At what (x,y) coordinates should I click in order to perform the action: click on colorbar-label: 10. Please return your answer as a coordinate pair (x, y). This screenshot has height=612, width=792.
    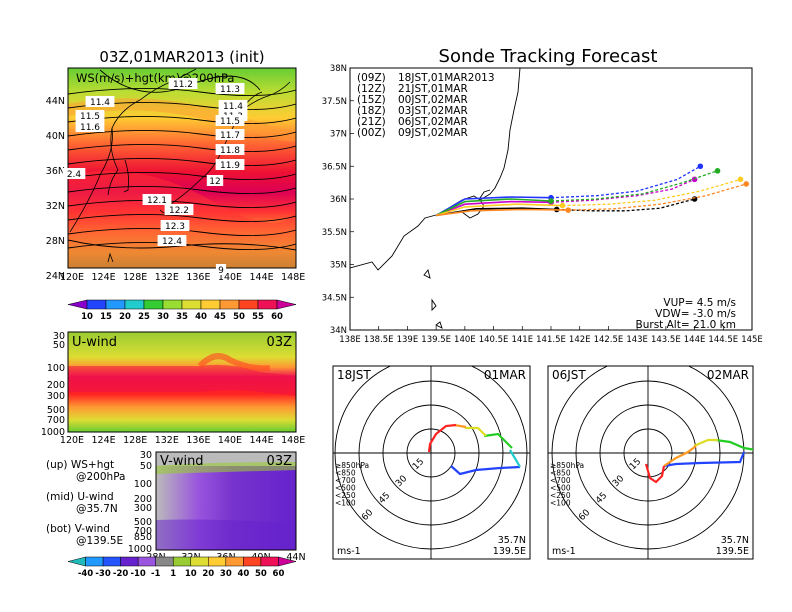
    Looking at the image, I should click on (191, 574).